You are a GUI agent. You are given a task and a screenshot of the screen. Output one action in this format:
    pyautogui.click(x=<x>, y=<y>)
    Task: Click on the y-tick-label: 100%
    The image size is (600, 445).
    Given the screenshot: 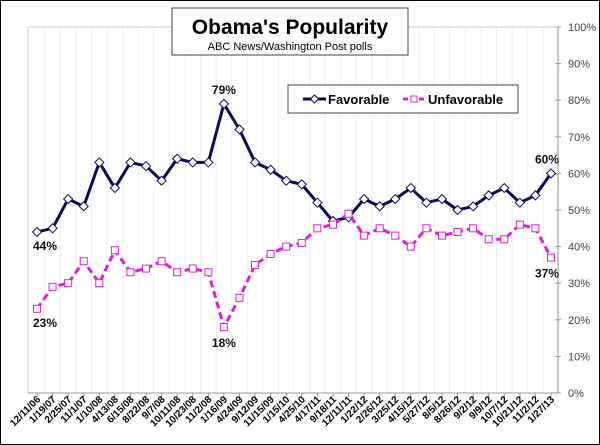 What is the action you would take?
    pyautogui.click(x=582, y=28)
    